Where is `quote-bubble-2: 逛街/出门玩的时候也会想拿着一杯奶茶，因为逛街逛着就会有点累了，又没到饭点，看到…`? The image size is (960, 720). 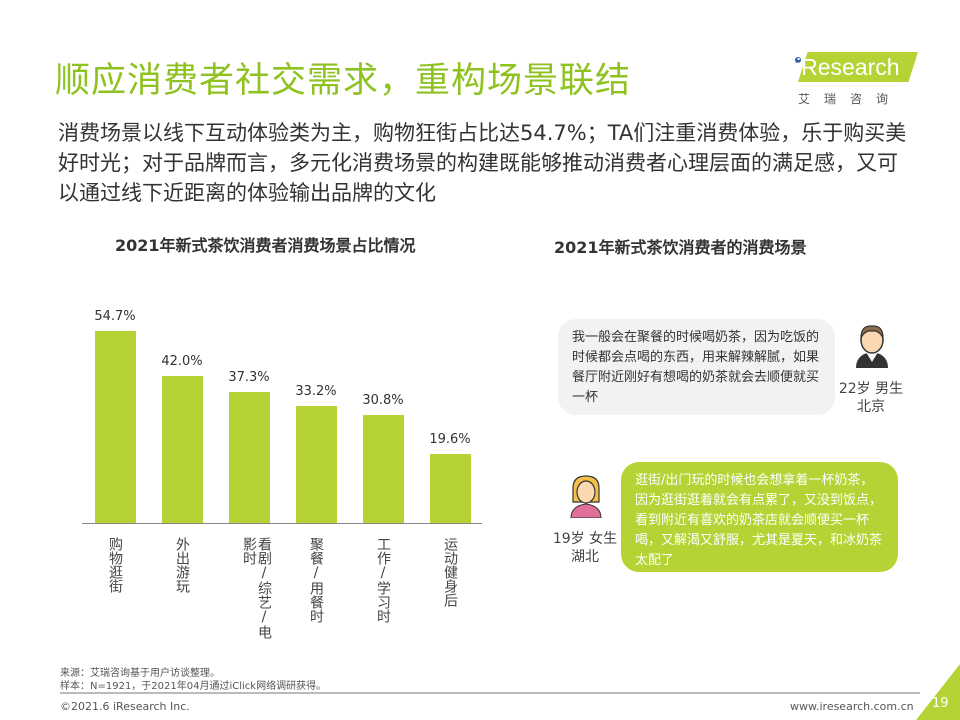 quote-bubble-2: 逛街/出门玩的时候也会想拿着一杯奶茶，因为逛街逛着就会有点累了，又没到饭点，看到… is located at coordinates (759, 517).